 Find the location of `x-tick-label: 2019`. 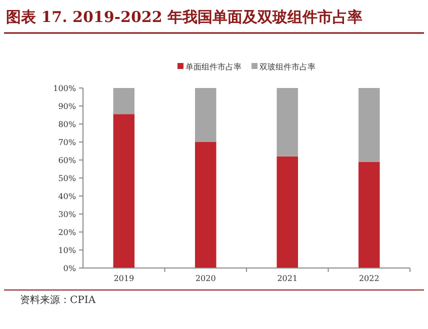

x-tick-label: 2019 is located at coordinates (124, 278).